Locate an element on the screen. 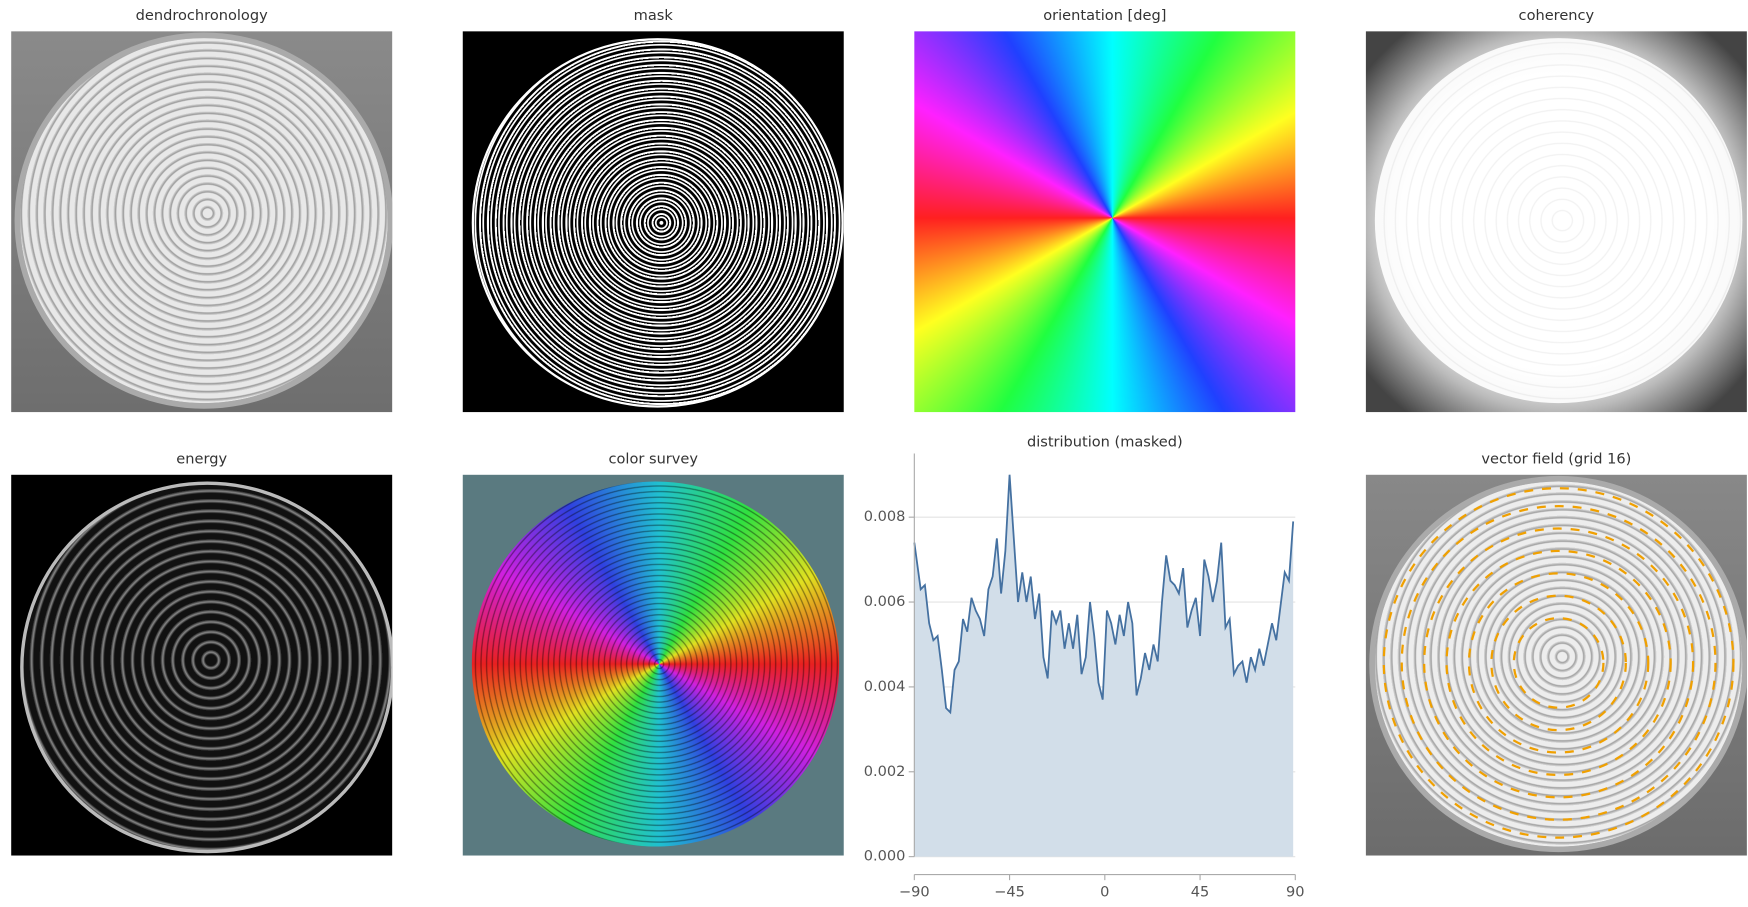 The width and height of the screenshot is (1748, 907). line is located at coordinates (1104, 594).